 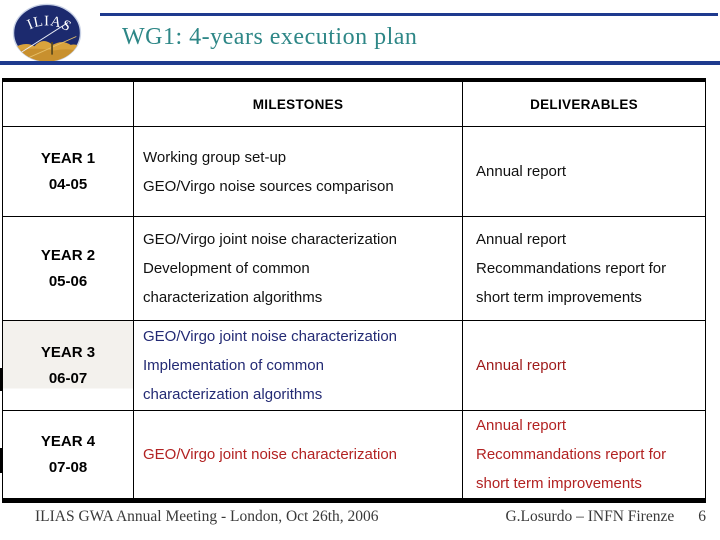 I want to click on deliverables-cell-1: Annual report, so click(x=584, y=172).